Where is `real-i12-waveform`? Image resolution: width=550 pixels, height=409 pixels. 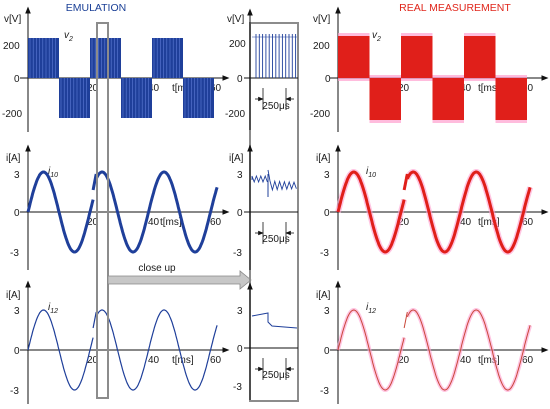
real-i12-waveform is located at coordinates (434, 350).